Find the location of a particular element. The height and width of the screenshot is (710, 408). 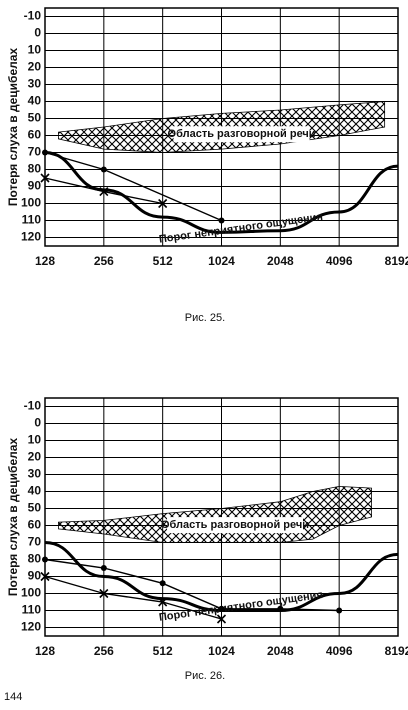

caption: Рис. 26. is located at coordinates (205, 676).